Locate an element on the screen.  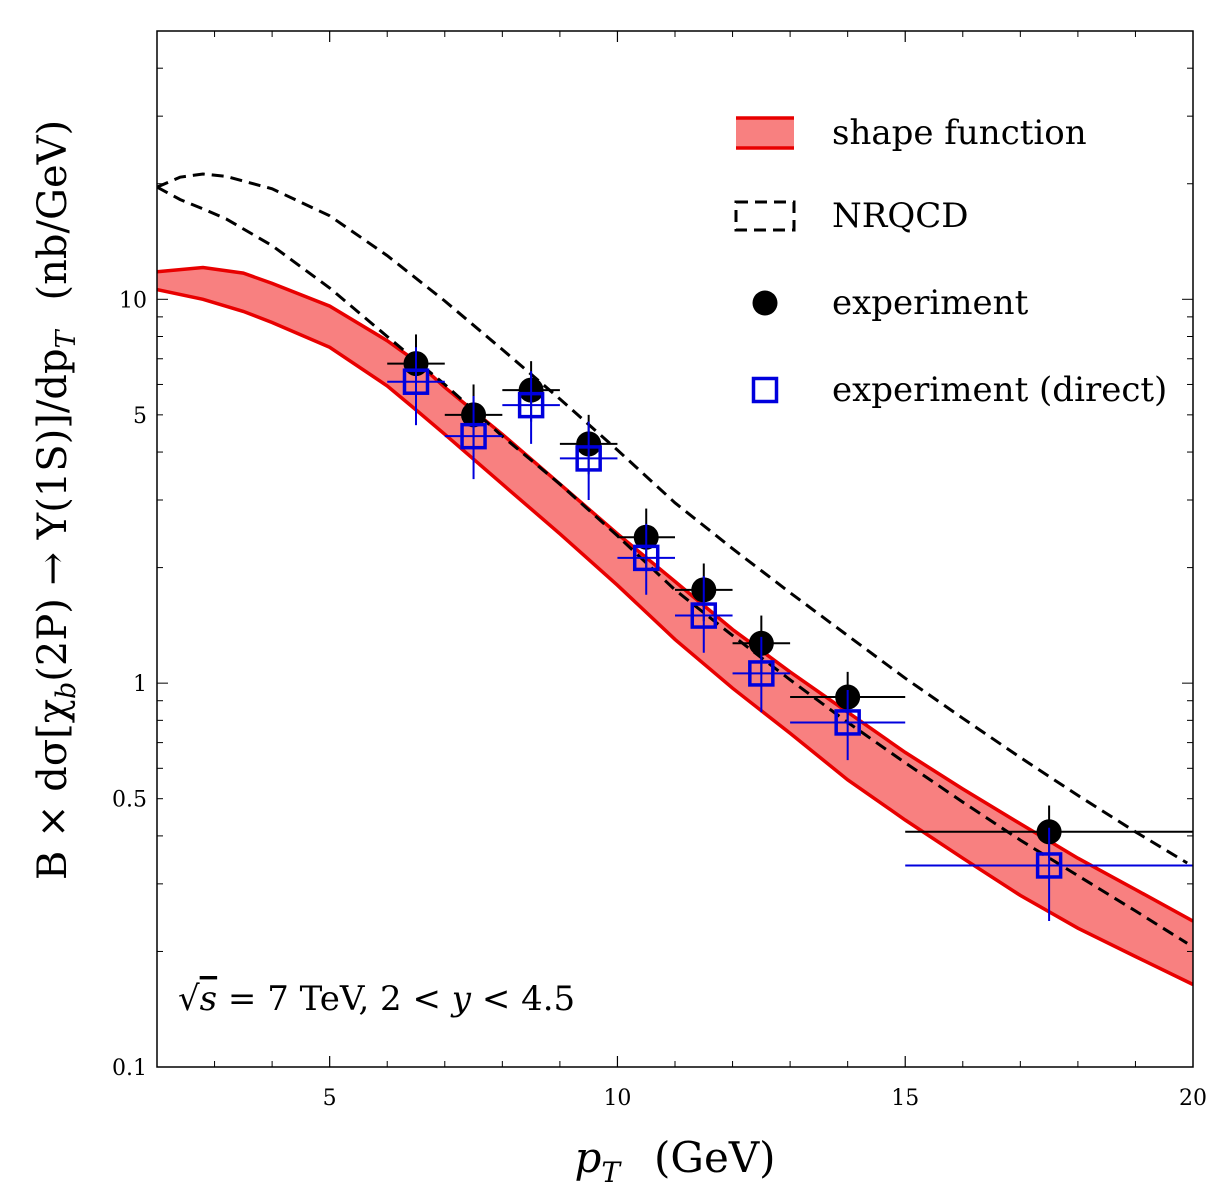
y-axis-pre: B × dσ[χ is located at coordinates (53, 789).